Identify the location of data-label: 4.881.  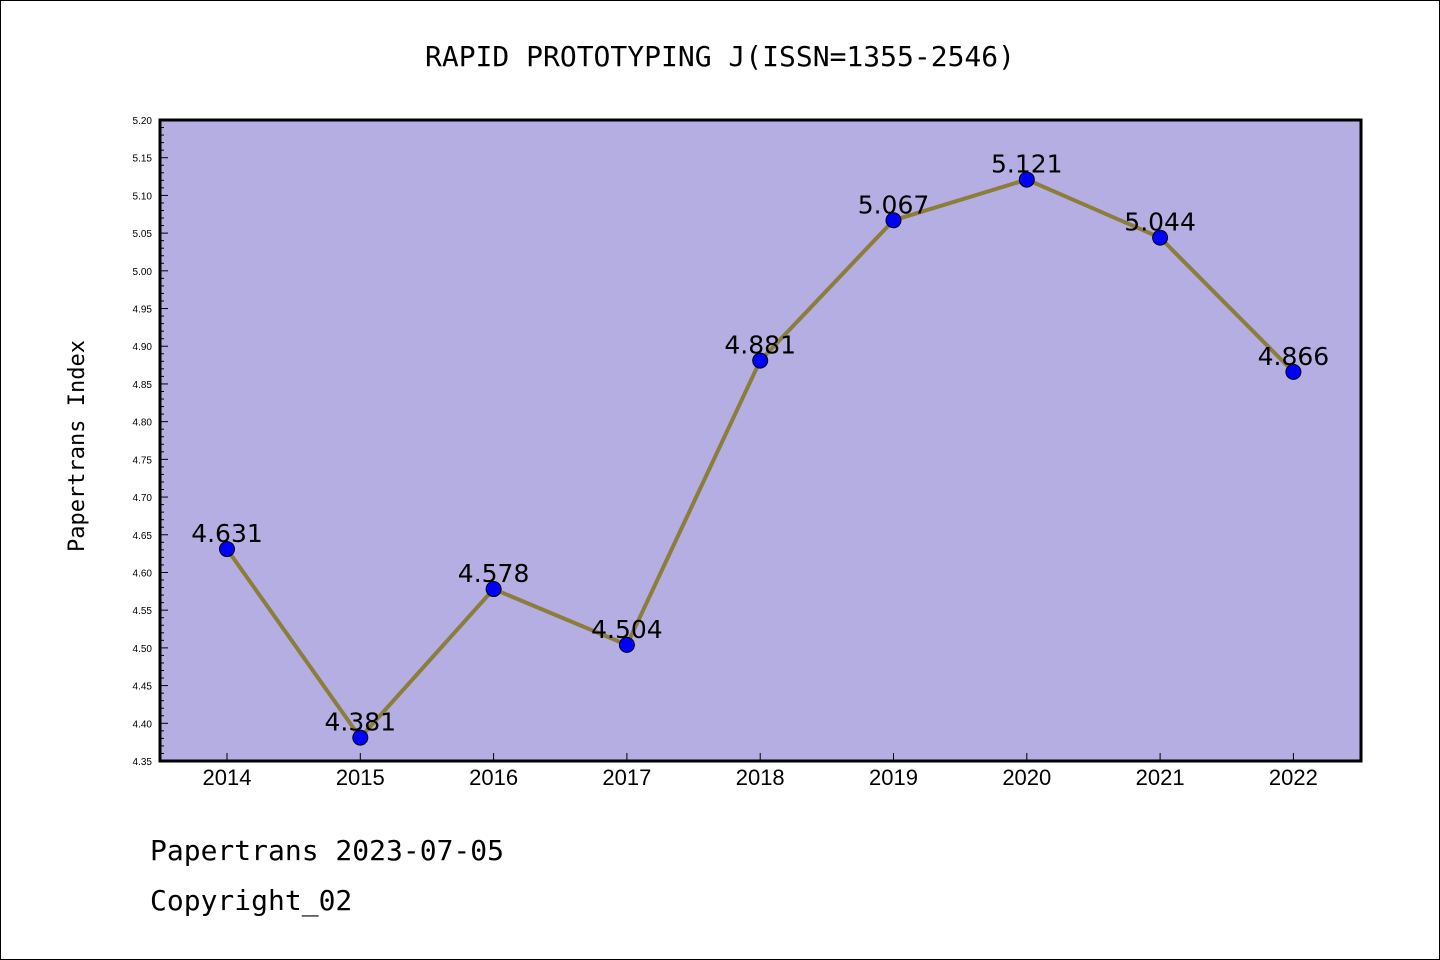
(760, 345).